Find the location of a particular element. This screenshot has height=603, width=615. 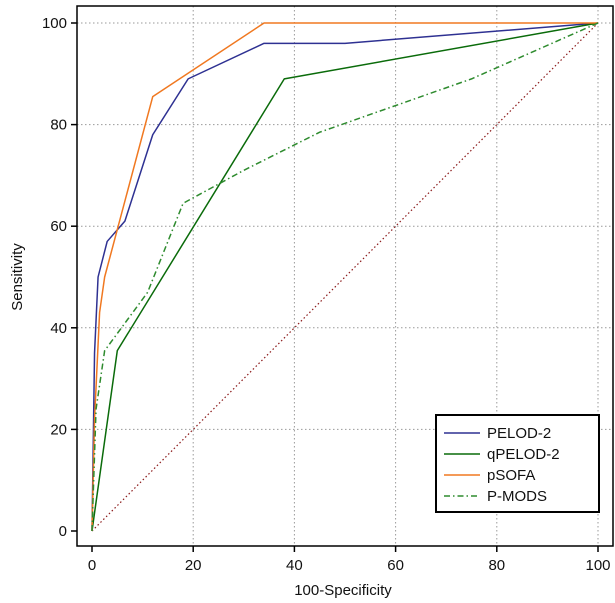

legend: PELOD-2 qPELOD-2 pSOFA P-MODS is located at coordinates (517, 463).